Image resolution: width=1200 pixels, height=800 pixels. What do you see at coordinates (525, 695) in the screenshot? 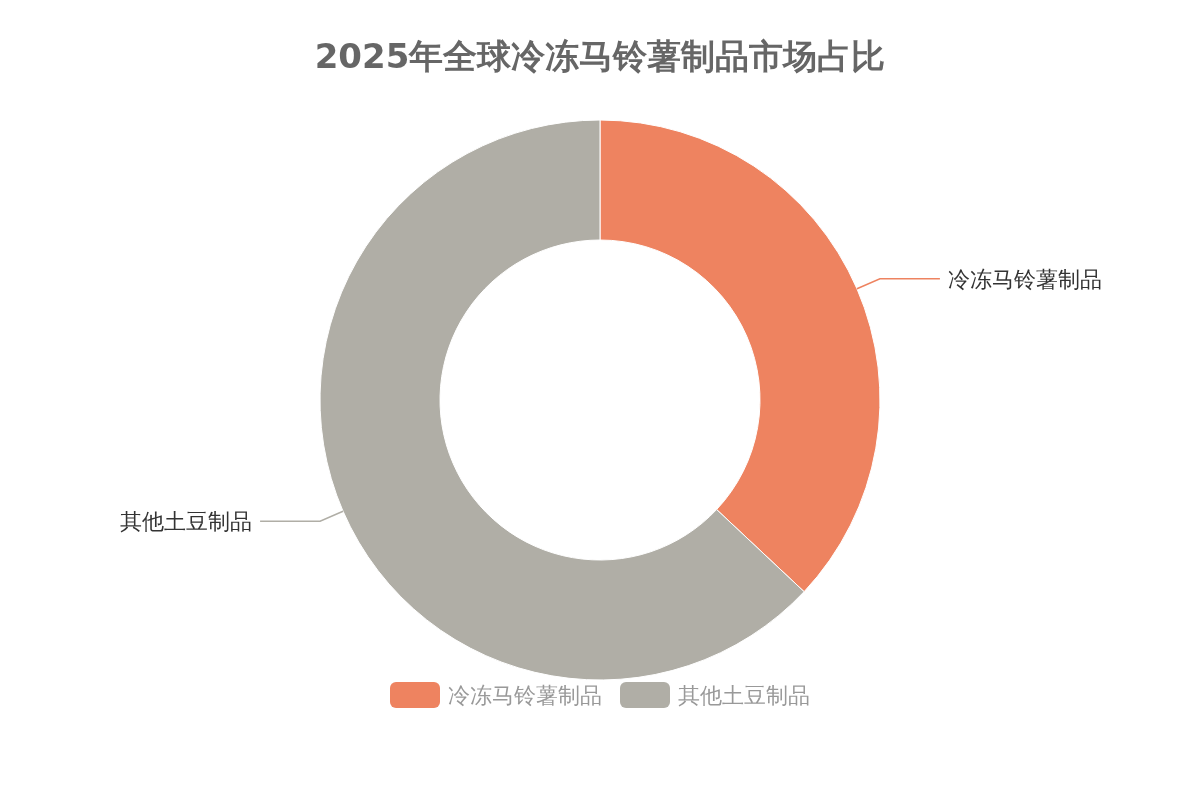
I see `legend-label: 冷冻马铃薯制品` at bounding box center [525, 695].